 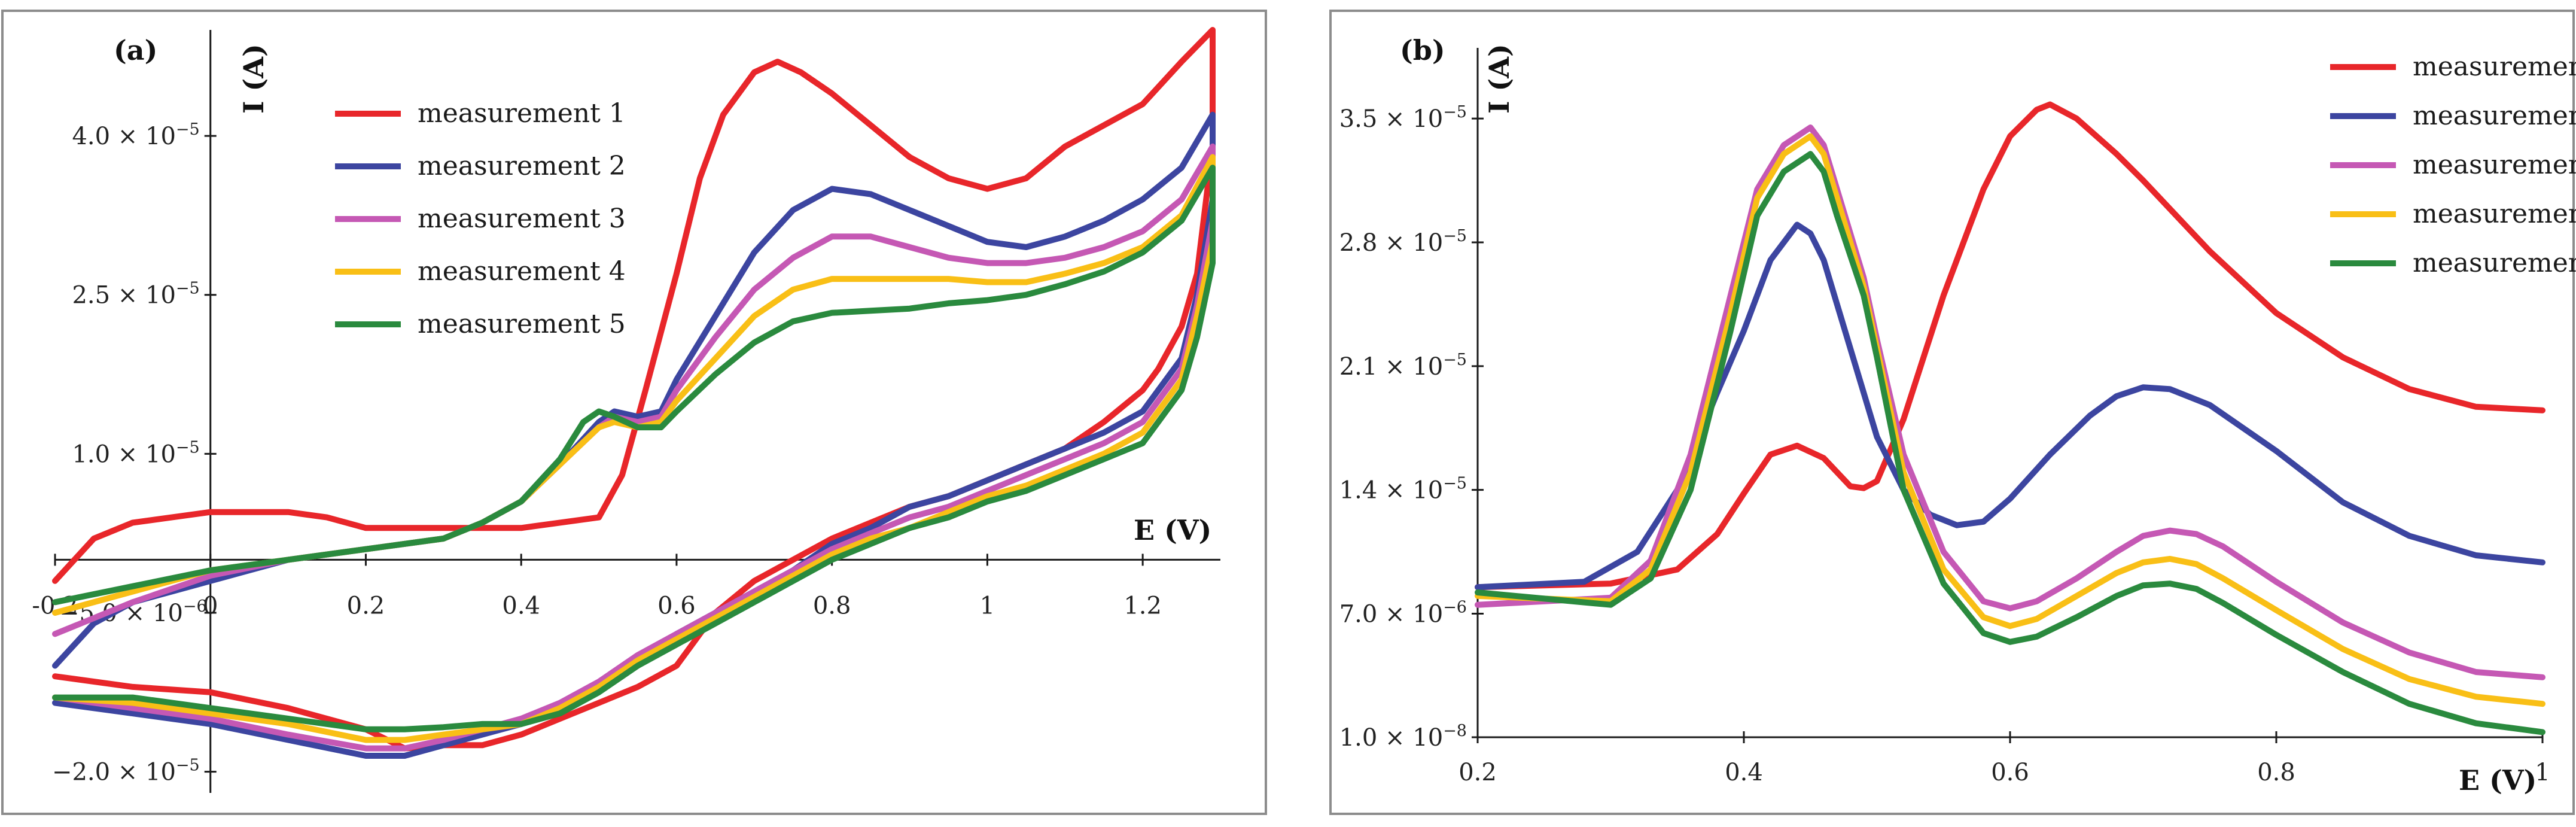 I want to click on panel-label: (a), so click(x=135, y=50).